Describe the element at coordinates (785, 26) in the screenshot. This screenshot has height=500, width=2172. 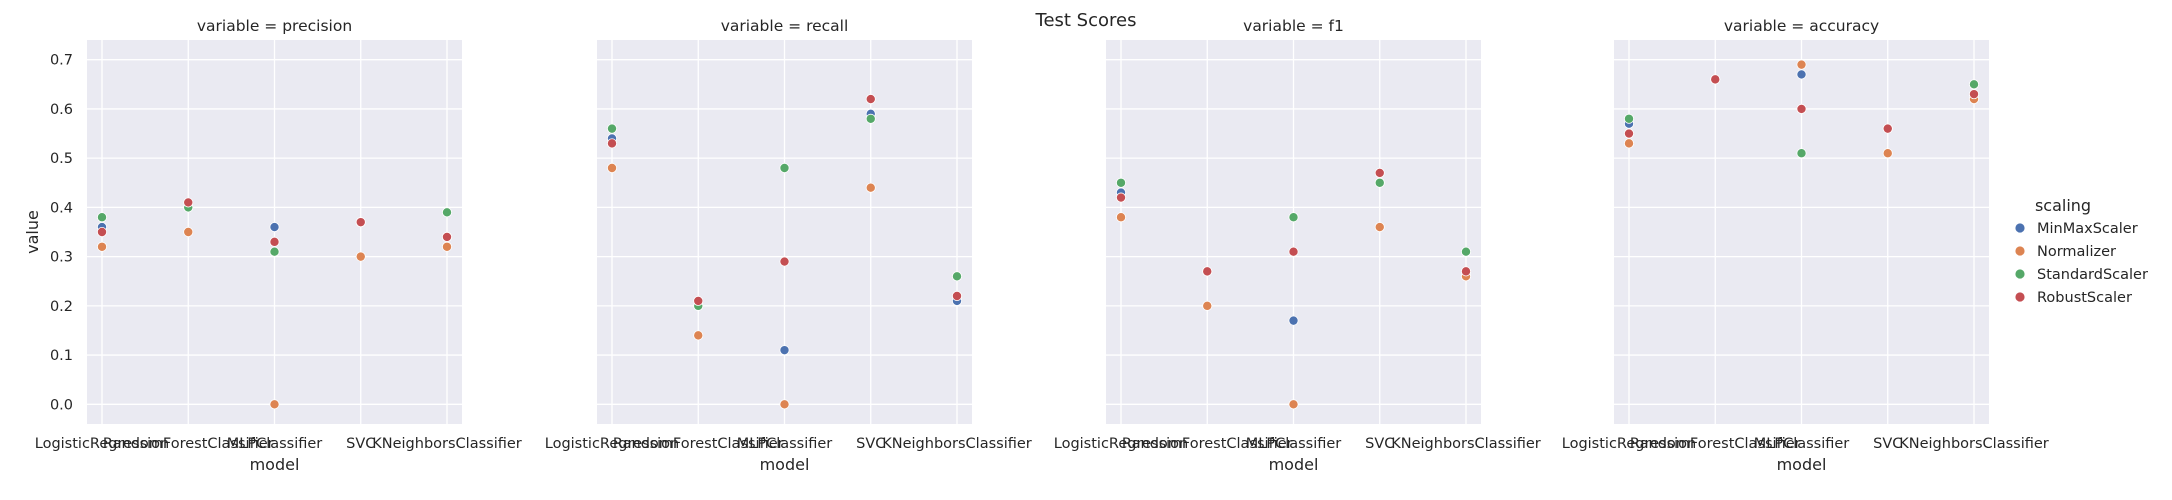
I see `panel-title: variable = recall` at that location.